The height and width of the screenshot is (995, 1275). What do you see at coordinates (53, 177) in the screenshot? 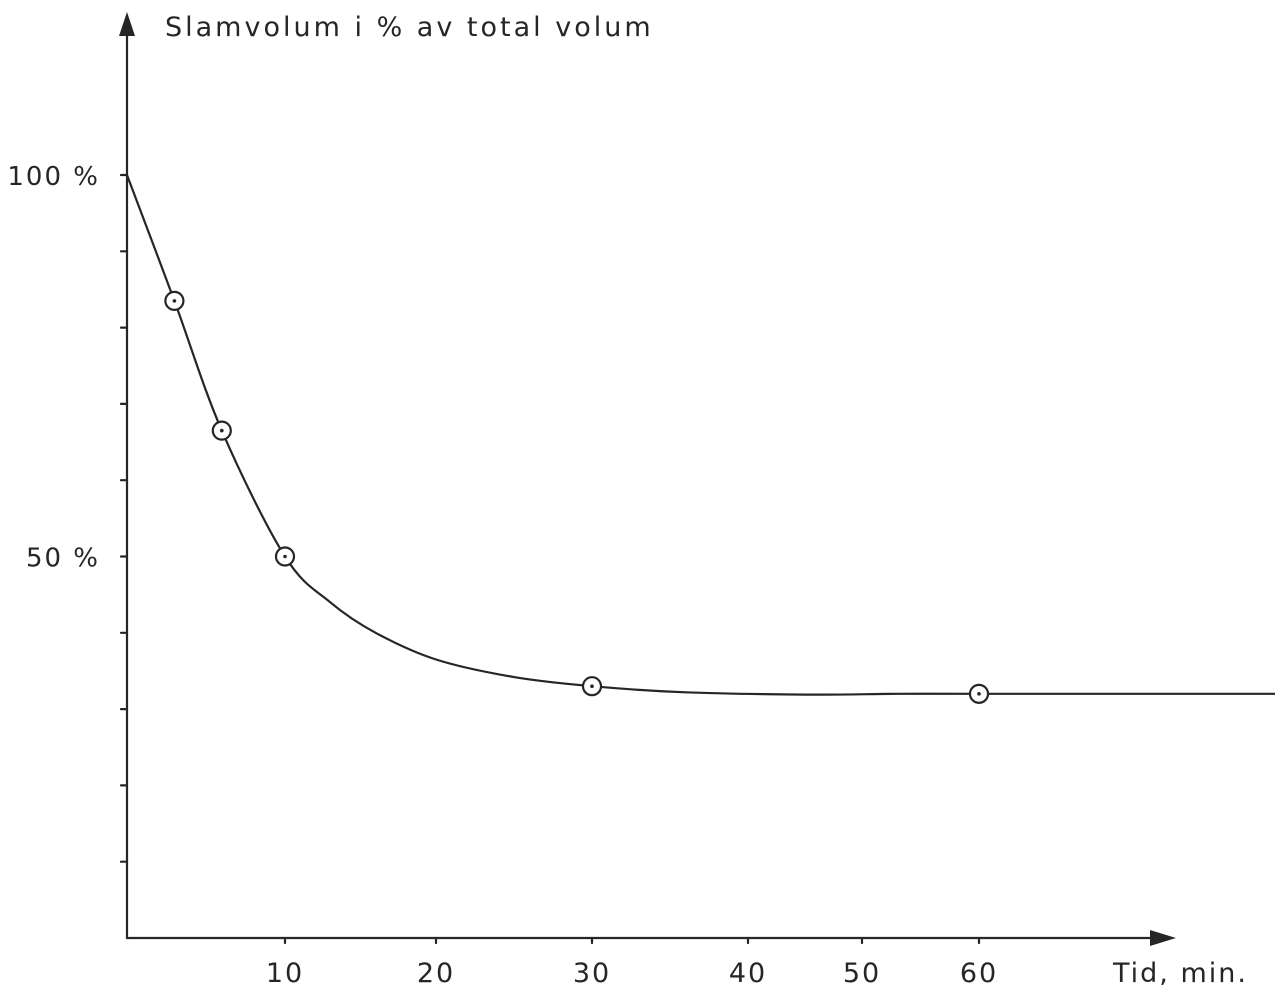
I see `y-tick-label-100: 100 %` at bounding box center [53, 177].